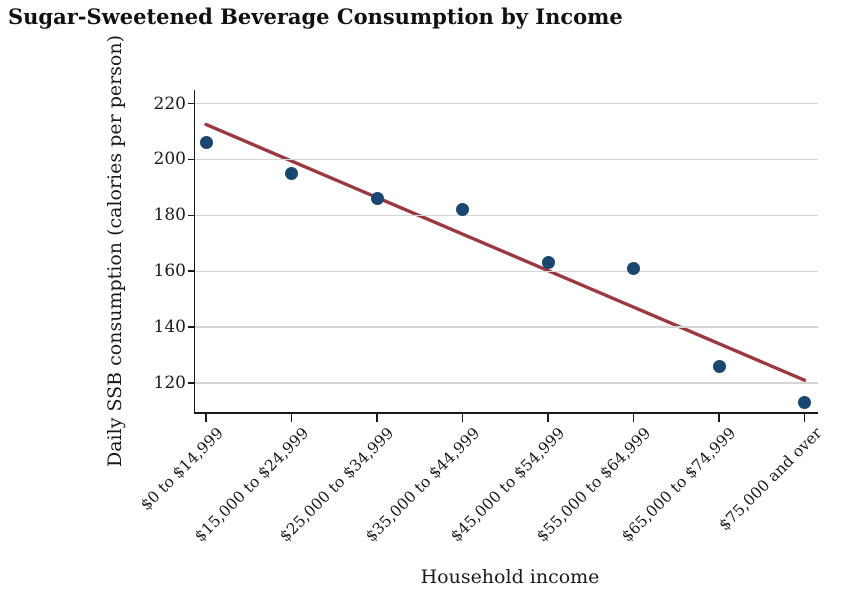  I want to click on y-tick-label: 140, so click(169, 327).